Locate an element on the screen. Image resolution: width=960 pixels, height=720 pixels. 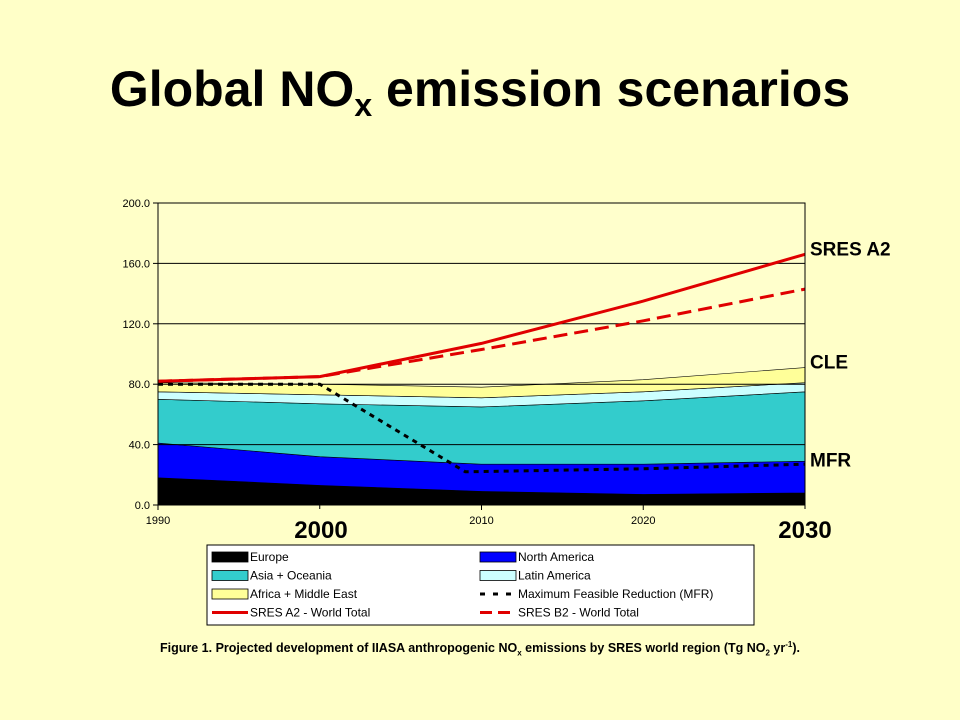
line-maximum-feasible-reduction-mfr- is located at coordinates (482, 428).